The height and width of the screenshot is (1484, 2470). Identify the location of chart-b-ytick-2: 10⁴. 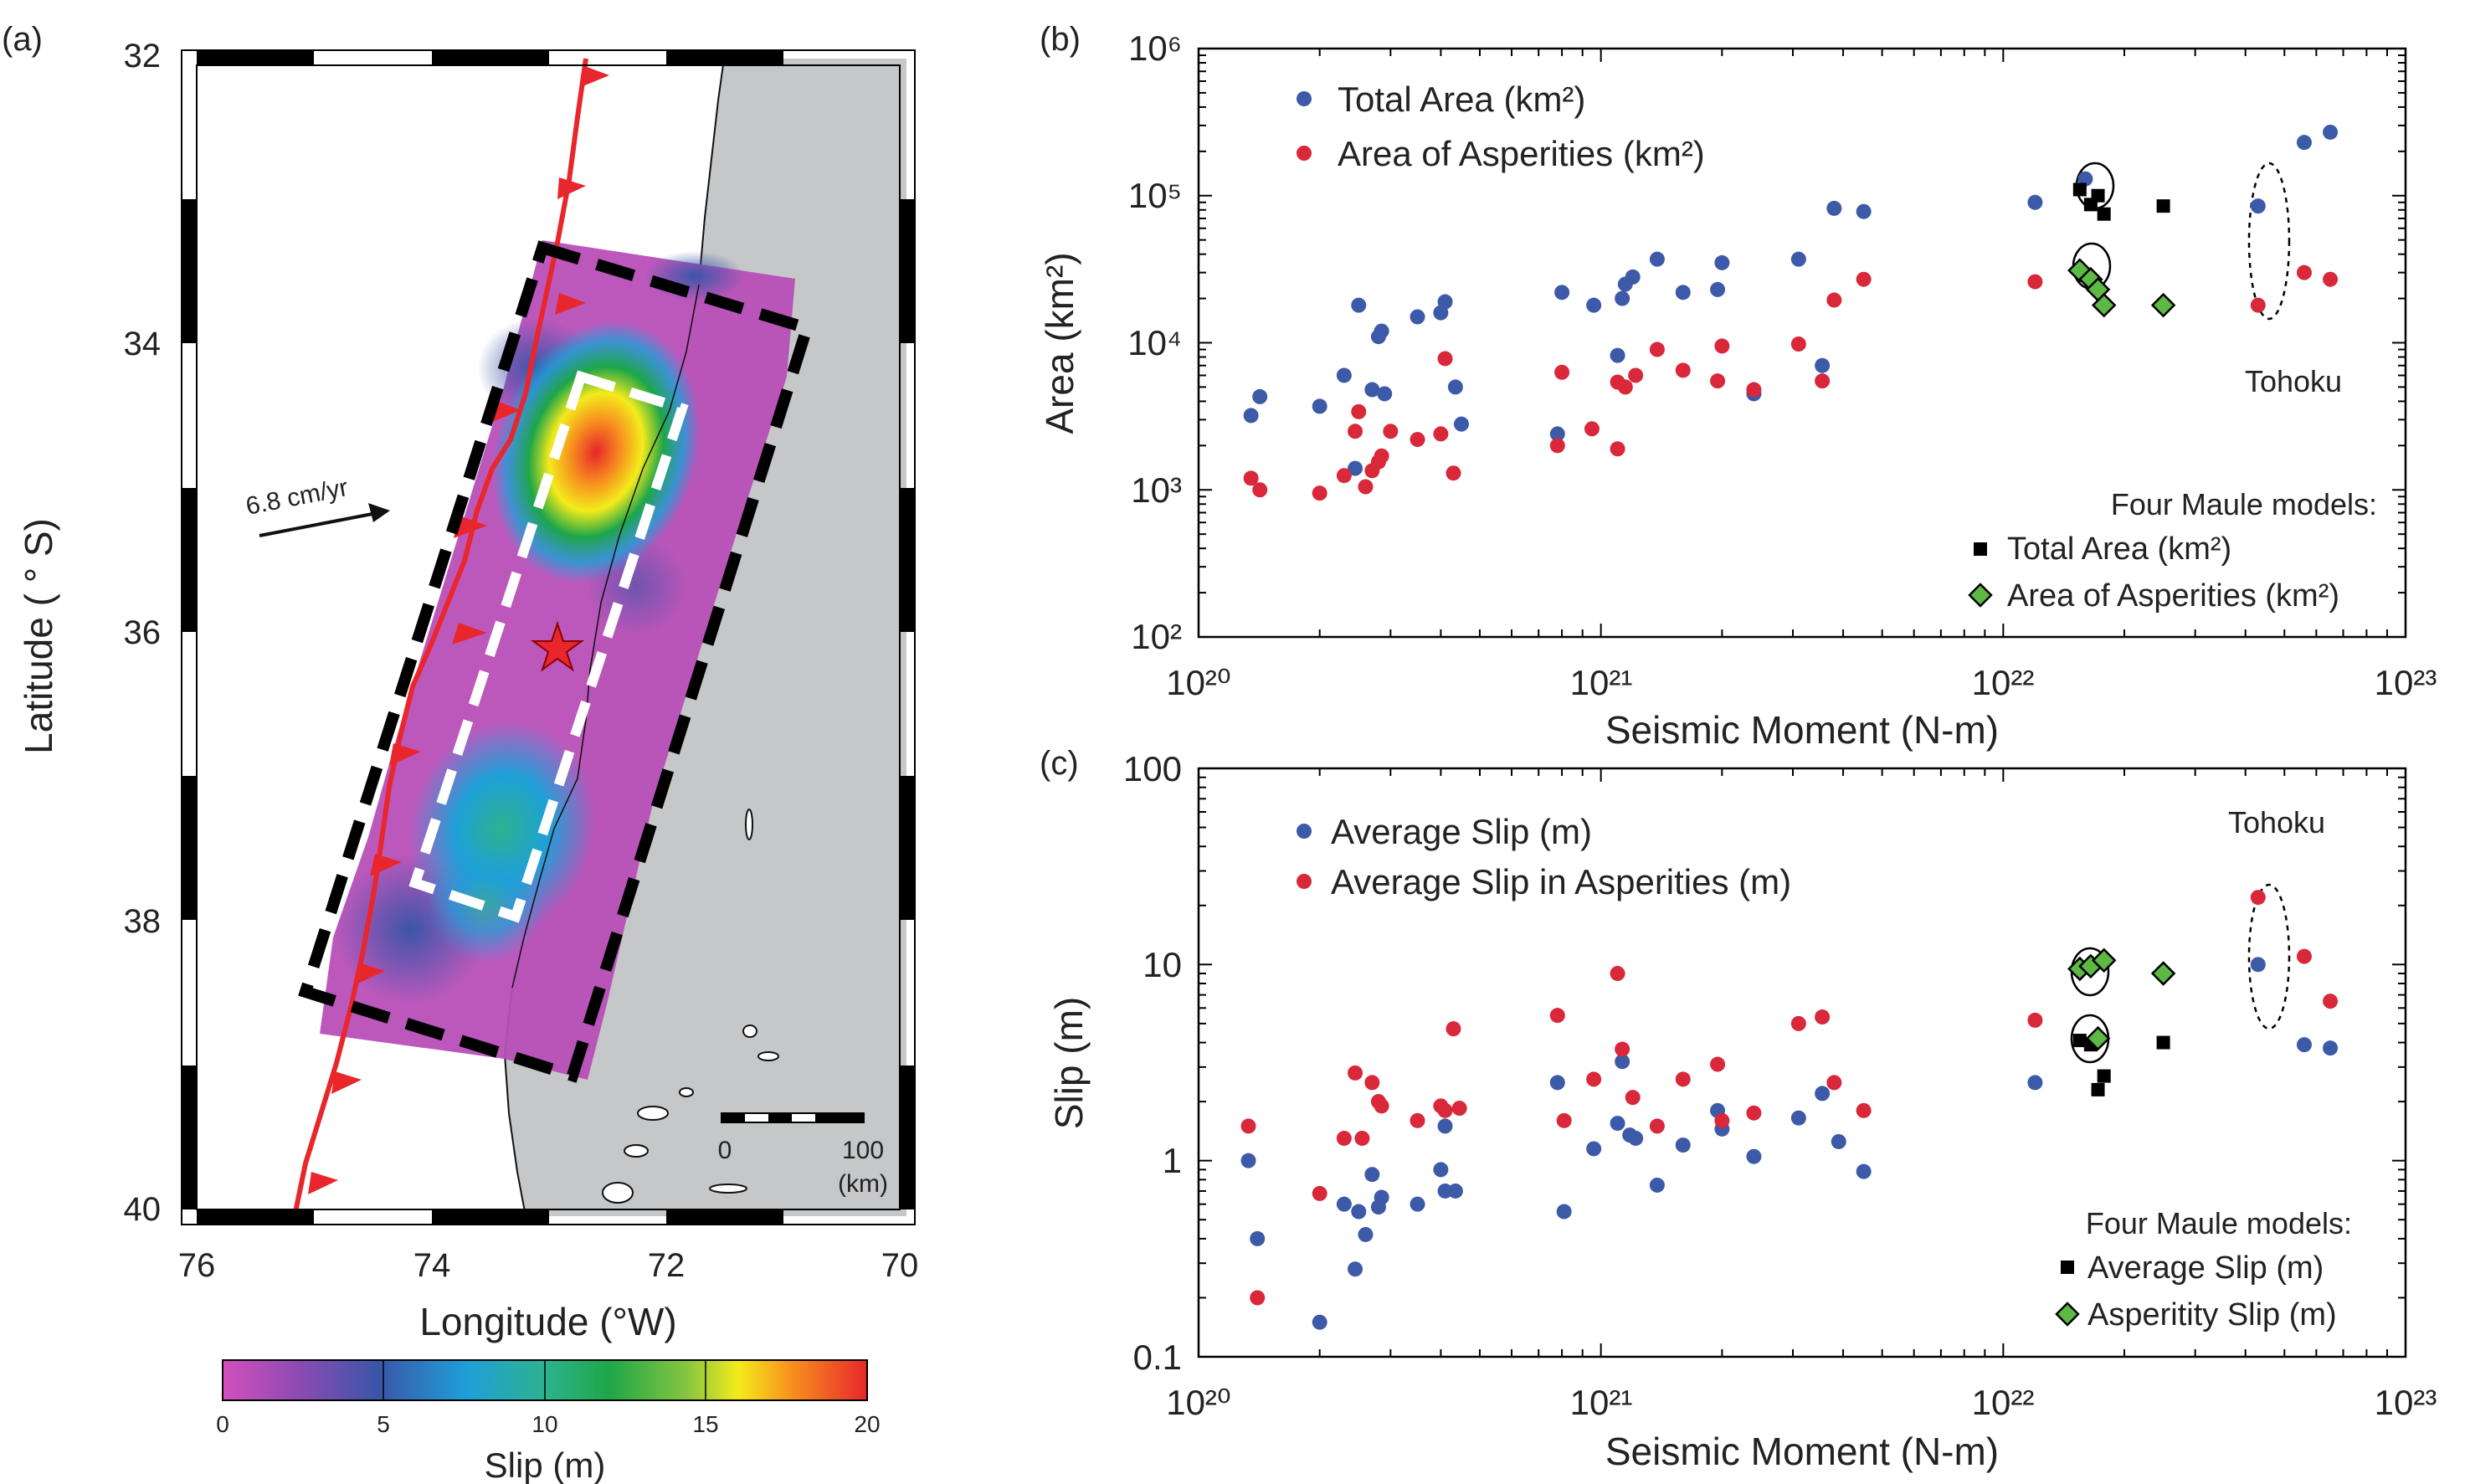
(1154, 343).